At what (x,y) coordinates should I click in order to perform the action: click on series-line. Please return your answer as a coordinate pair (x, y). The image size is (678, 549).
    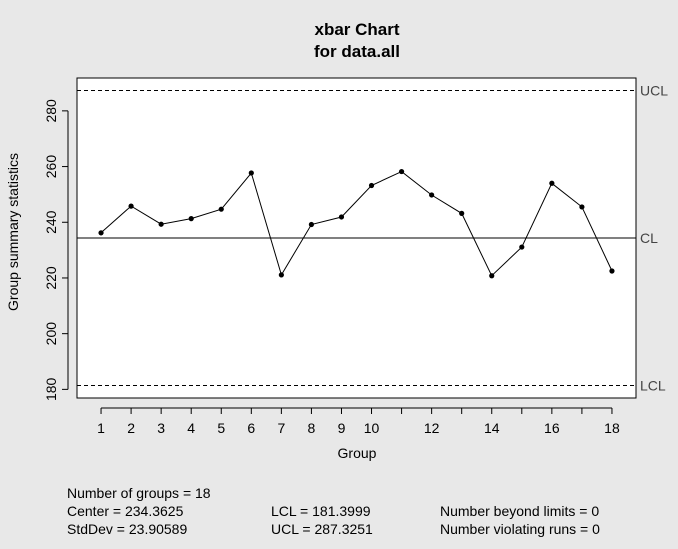
    Looking at the image, I should click on (356, 224).